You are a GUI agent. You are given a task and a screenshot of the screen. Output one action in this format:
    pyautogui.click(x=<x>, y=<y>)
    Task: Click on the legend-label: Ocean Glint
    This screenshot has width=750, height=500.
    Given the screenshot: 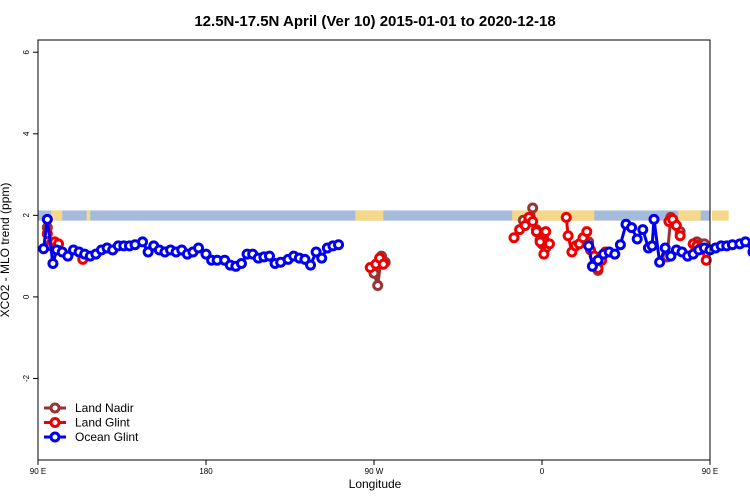 What is the action you would take?
    pyautogui.click(x=107, y=437)
    